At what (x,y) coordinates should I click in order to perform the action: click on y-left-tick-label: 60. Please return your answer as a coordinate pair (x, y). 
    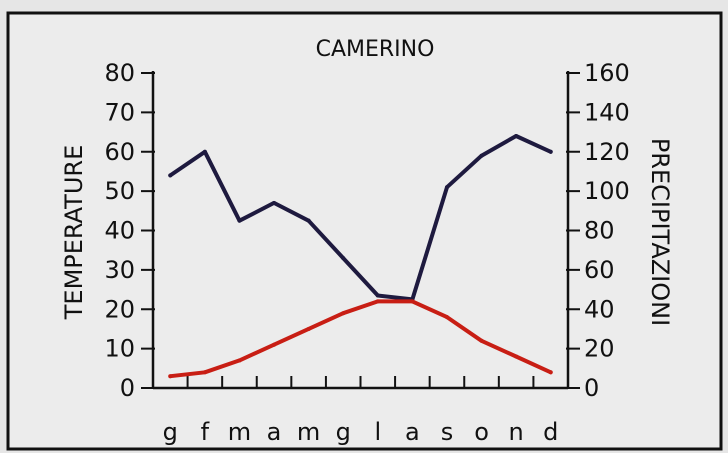
    Looking at the image, I should click on (119, 152).